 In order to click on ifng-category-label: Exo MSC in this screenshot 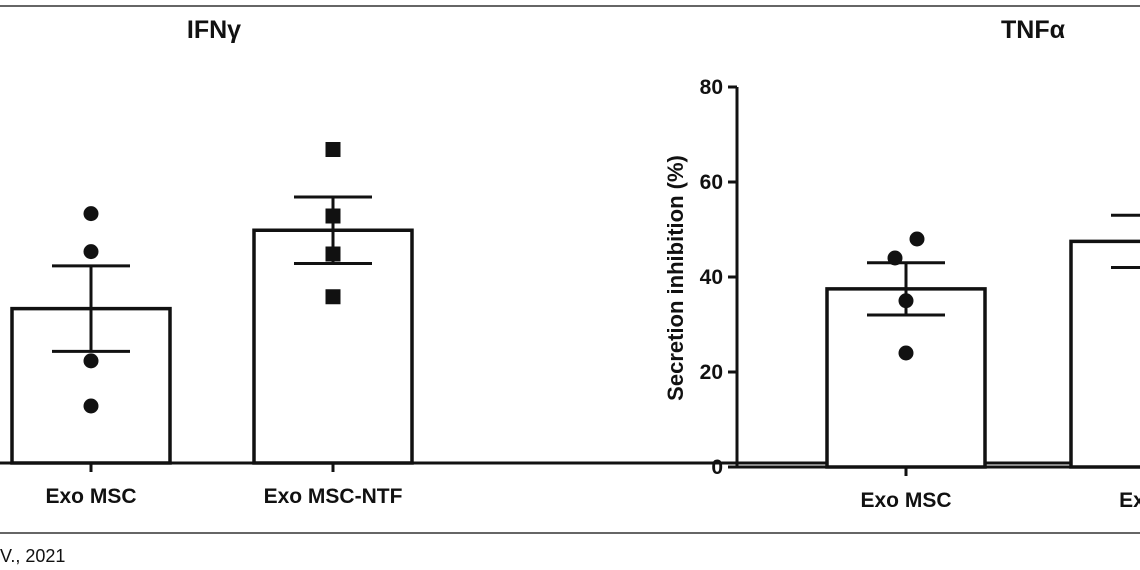, I will do `click(90, 496)`.